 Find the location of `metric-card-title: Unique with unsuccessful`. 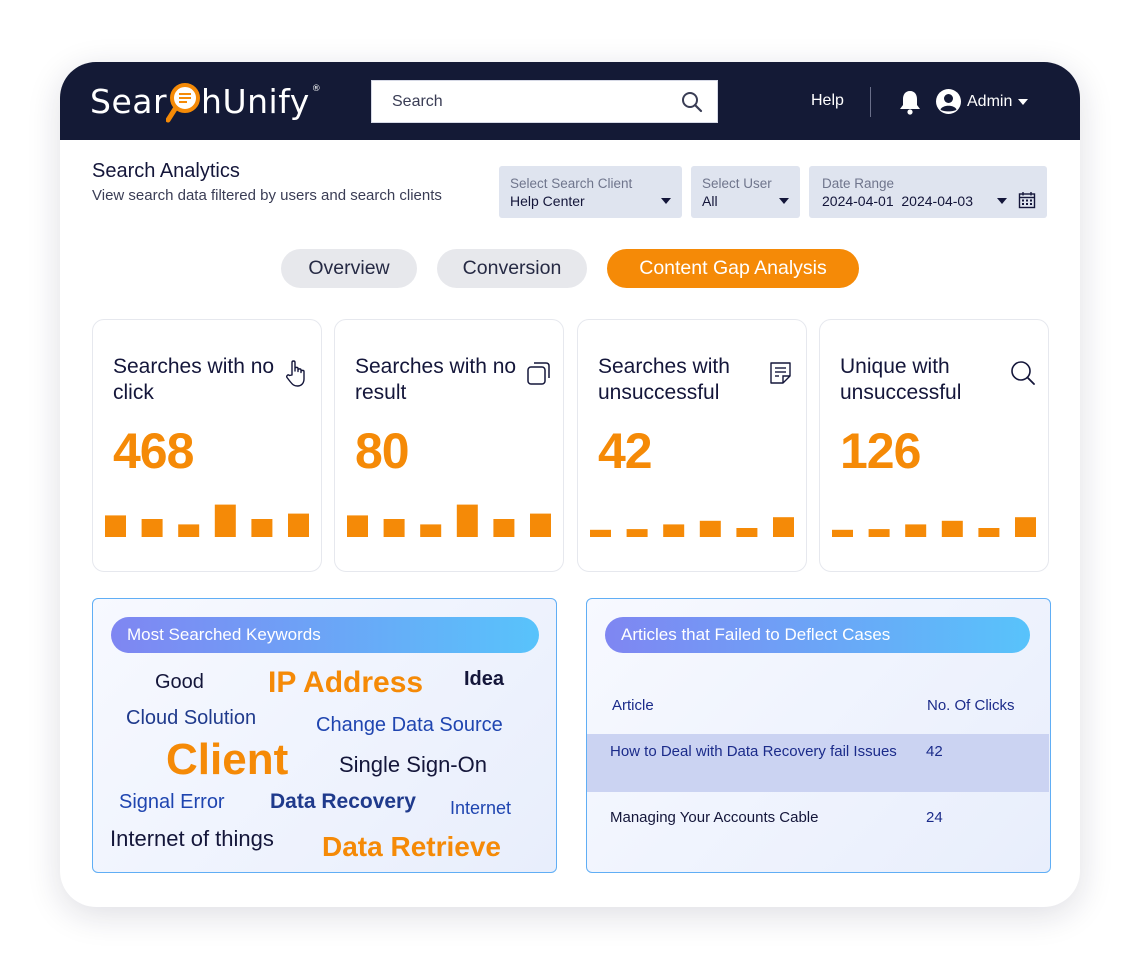

metric-card-title: Unique with unsuccessful is located at coordinates (901, 379).